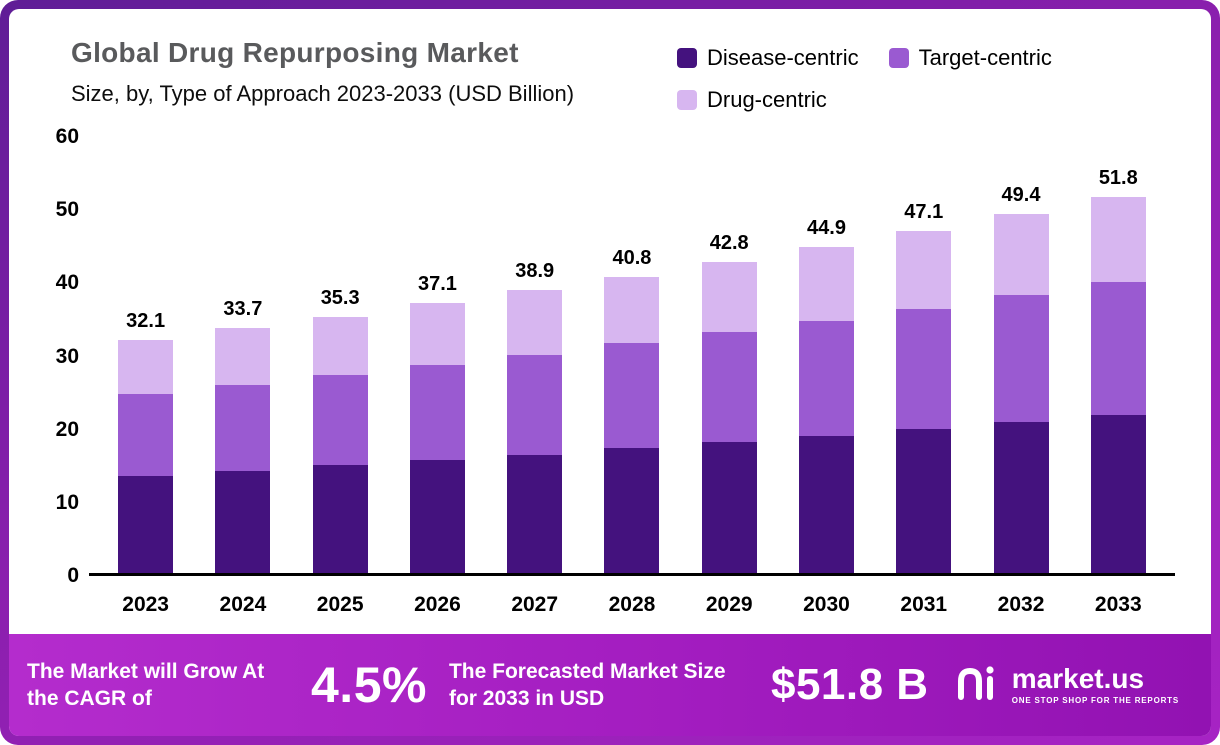  Describe the element at coordinates (295, 52) in the screenshot. I see `chart-title: Global Drug Repurposing Market` at that location.